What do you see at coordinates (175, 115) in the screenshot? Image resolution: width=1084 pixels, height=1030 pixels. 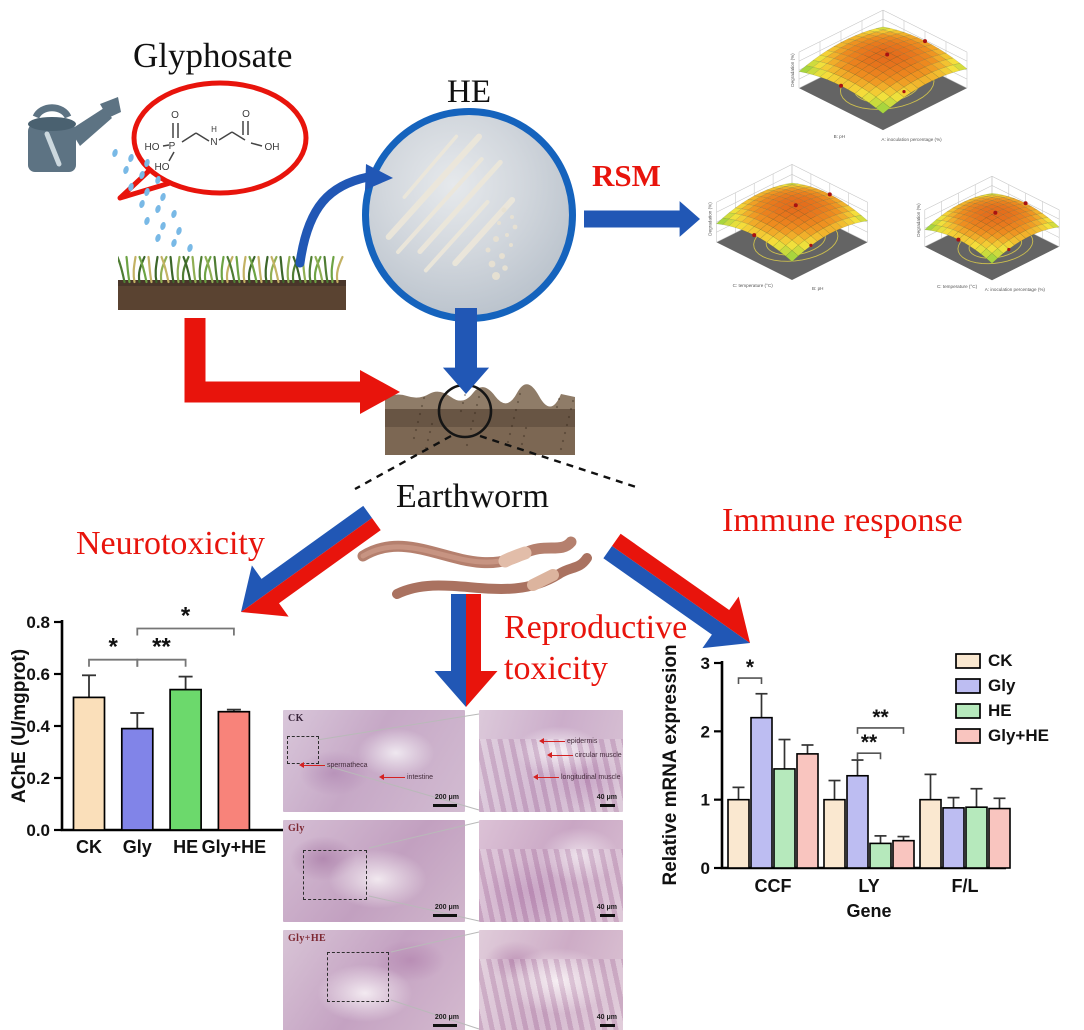 I see `atom-o-top: O` at bounding box center [175, 115].